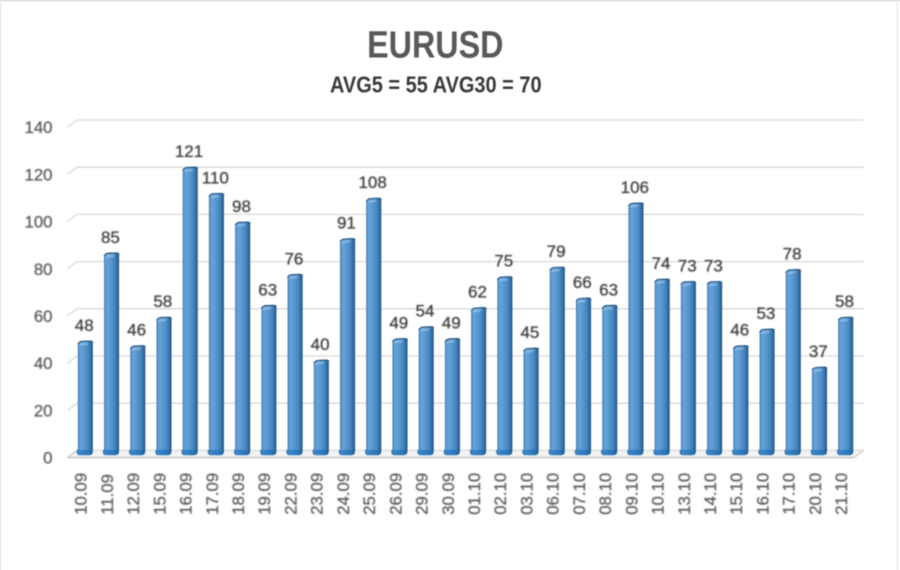 The width and height of the screenshot is (900, 570). What do you see at coordinates (395, 494) in the screenshot?
I see `svg-text: 26.09` at bounding box center [395, 494].